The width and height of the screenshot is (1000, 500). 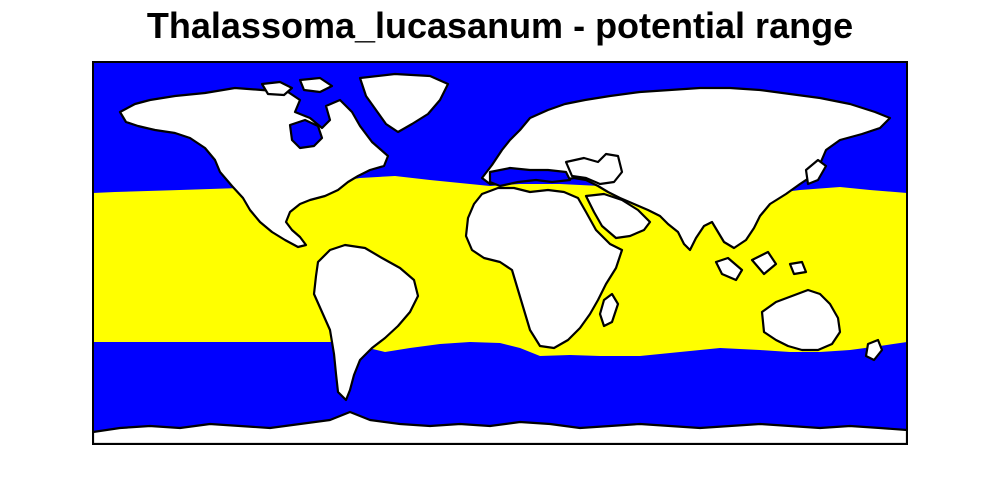 I want to click on new-zealand-islands, so click(x=874, y=350).